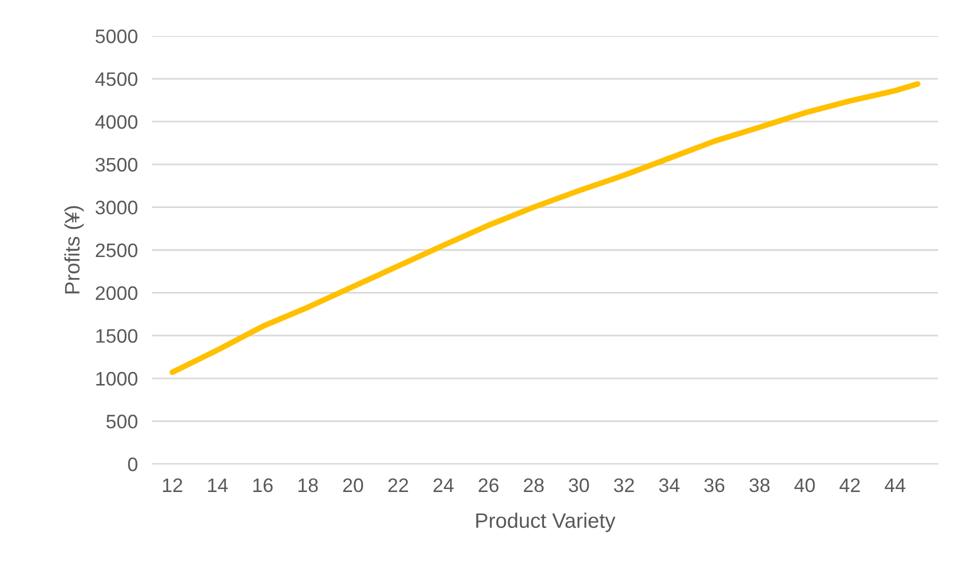  What do you see at coordinates (895, 485) in the screenshot?
I see `x-tick-label: 44` at bounding box center [895, 485].